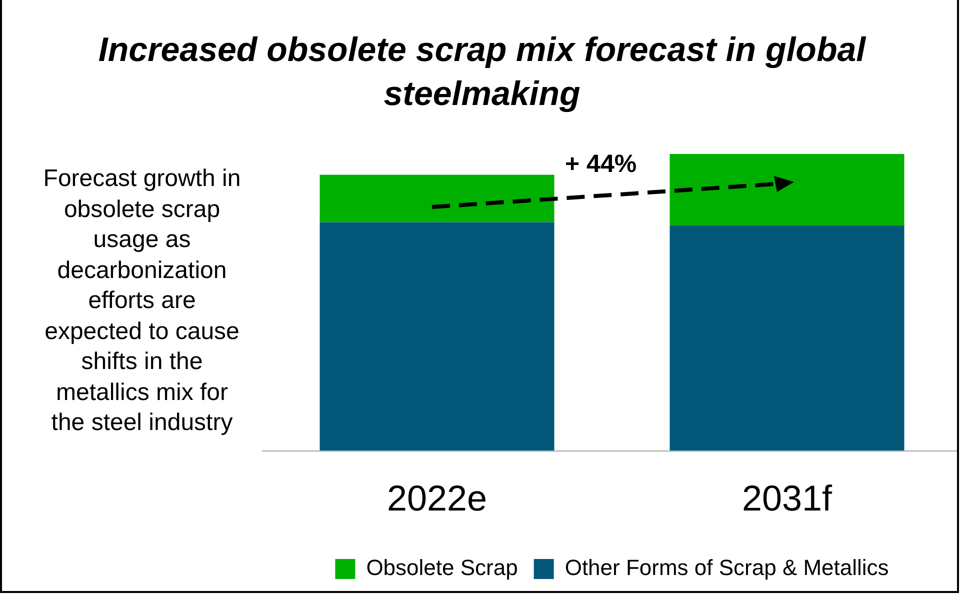 The height and width of the screenshot is (597, 961). I want to click on legend-label: Other Forms of Scrap & Metallics, so click(726, 567).